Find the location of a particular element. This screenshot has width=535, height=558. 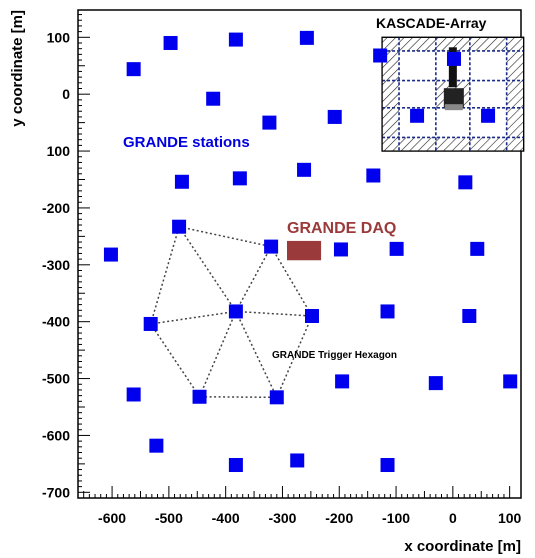

daq-annotation: GRANDE DAQ is located at coordinates (341, 228).